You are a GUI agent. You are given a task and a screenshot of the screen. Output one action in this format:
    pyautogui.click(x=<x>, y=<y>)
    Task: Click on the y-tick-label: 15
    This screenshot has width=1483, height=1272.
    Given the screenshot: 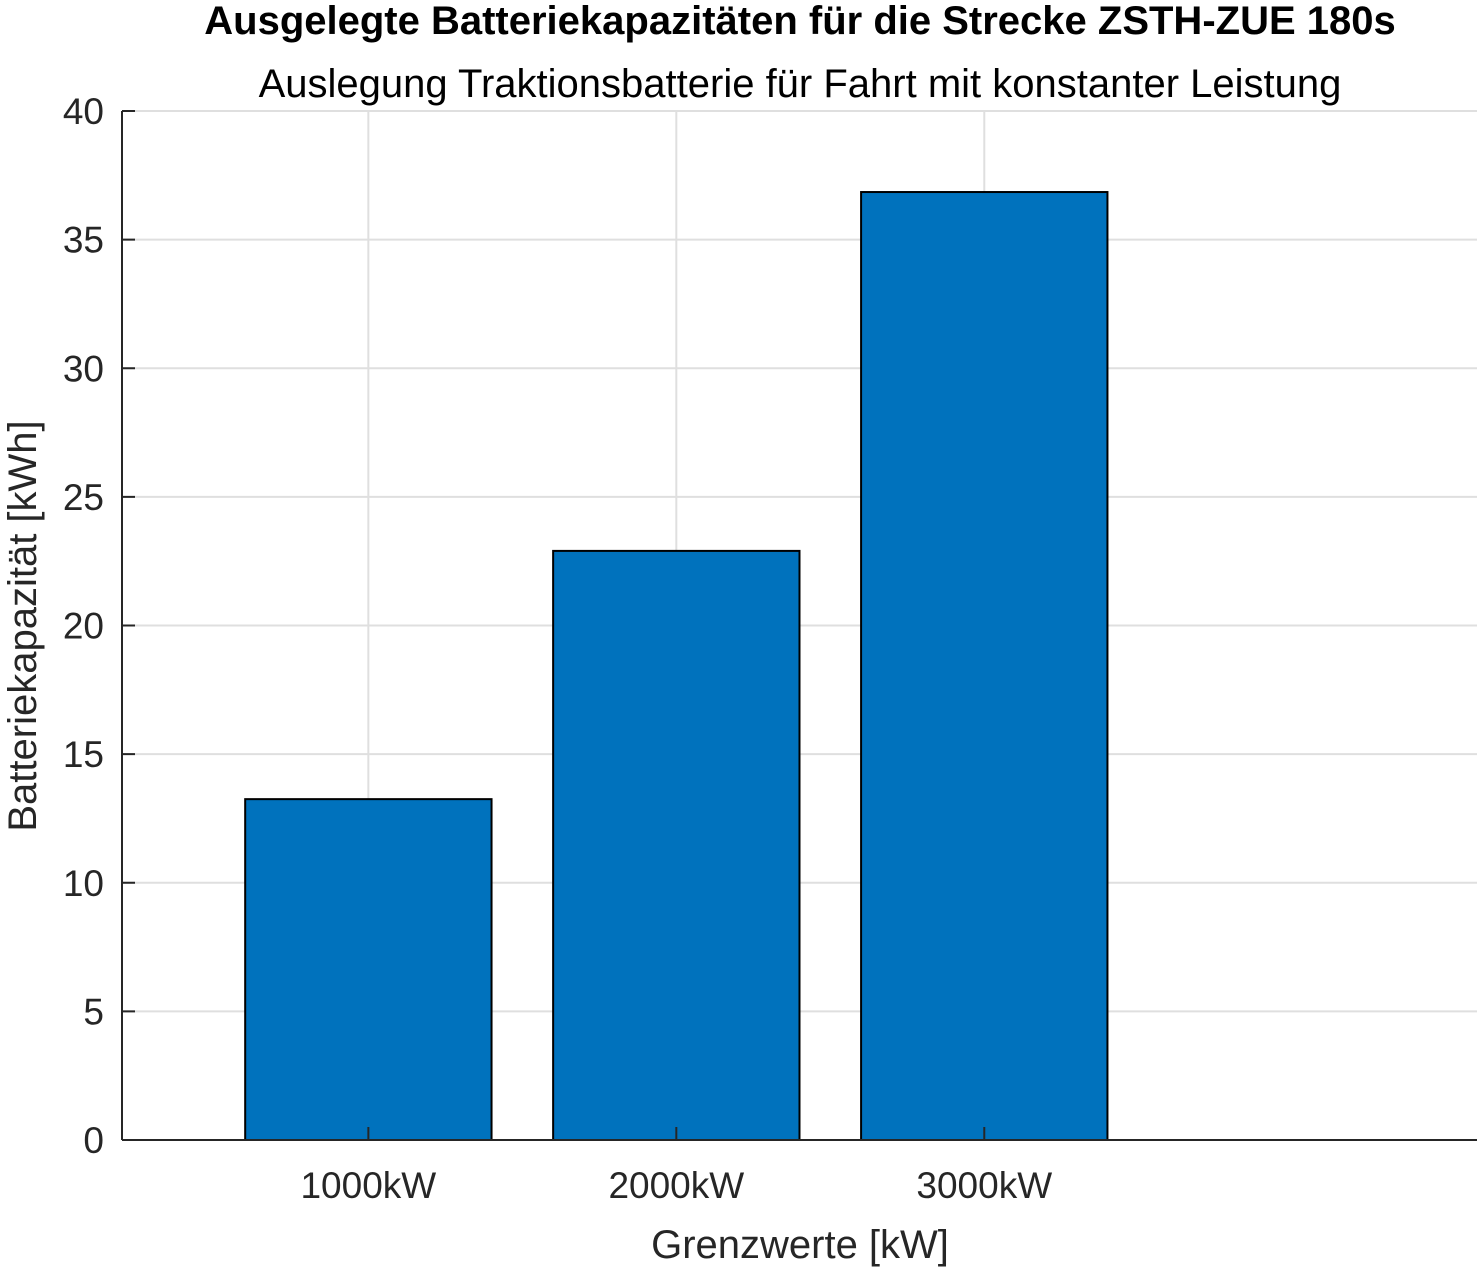 What is the action you would take?
    pyautogui.click(x=83, y=754)
    